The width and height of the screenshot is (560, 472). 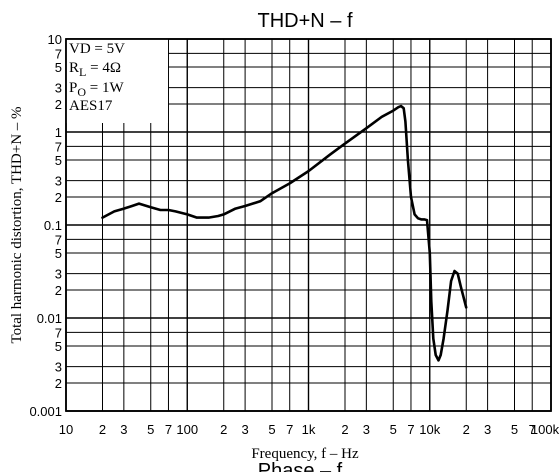 I want to click on conditions-box, so click(x=117, y=81).